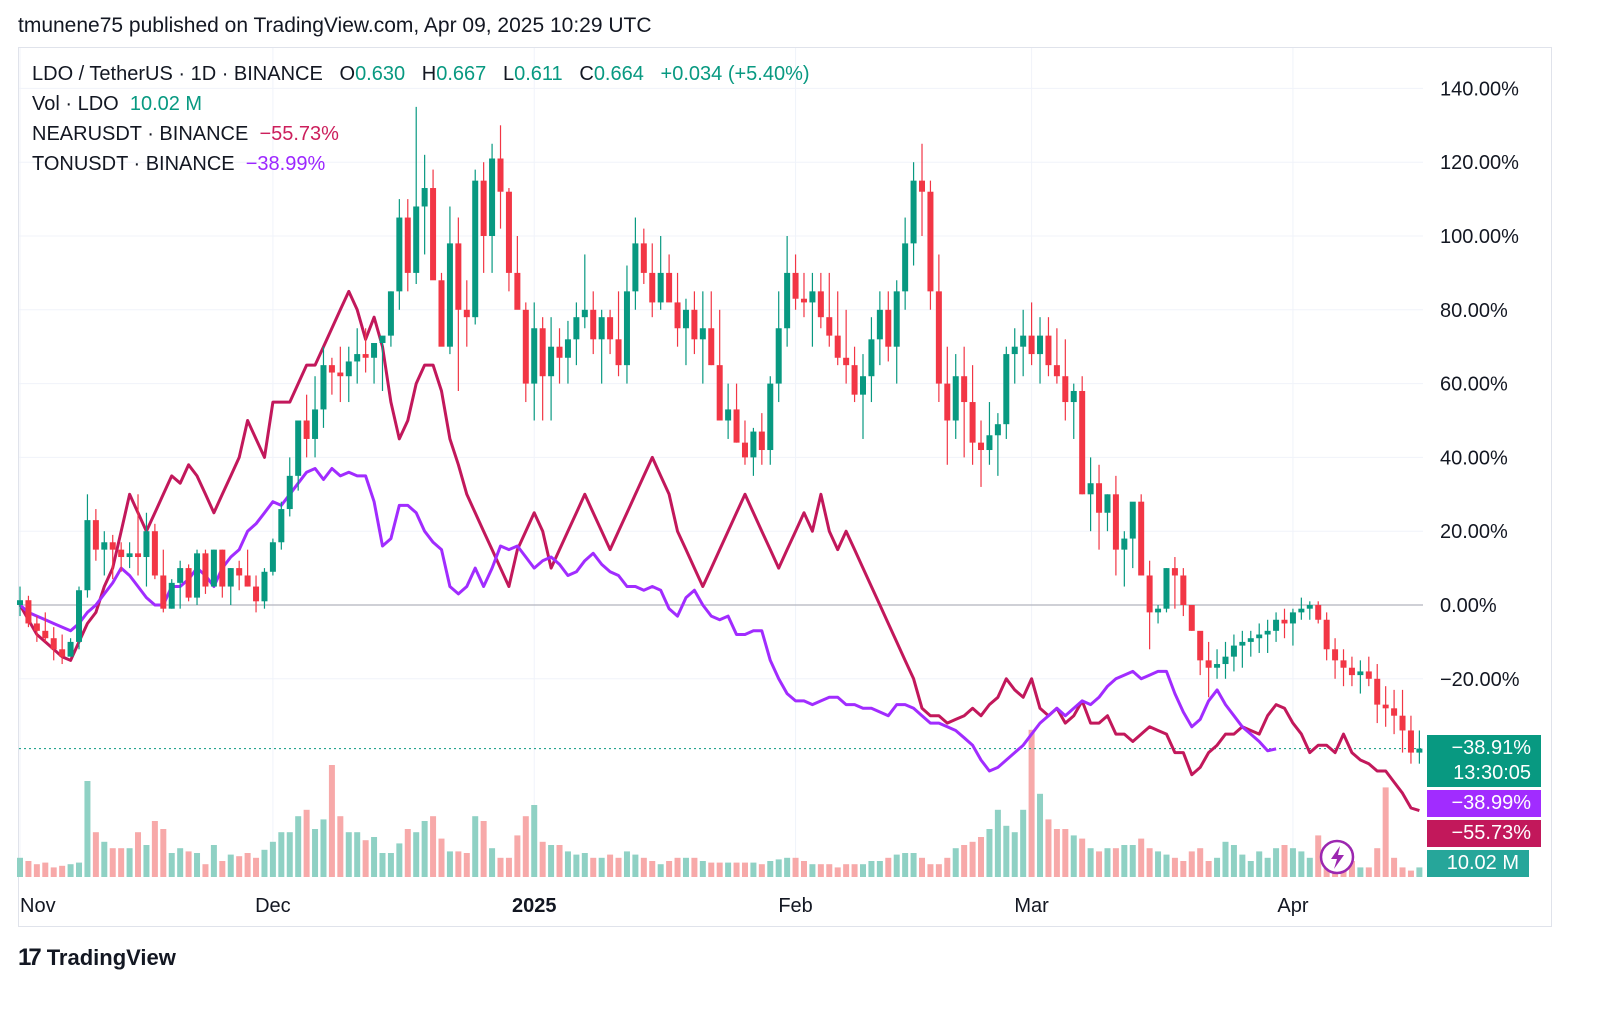 The width and height of the screenshot is (1600, 1009). What do you see at coordinates (1484, 833) in the screenshot?
I see `near-price-tag: −55.73%` at bounding box center [1484, 833].